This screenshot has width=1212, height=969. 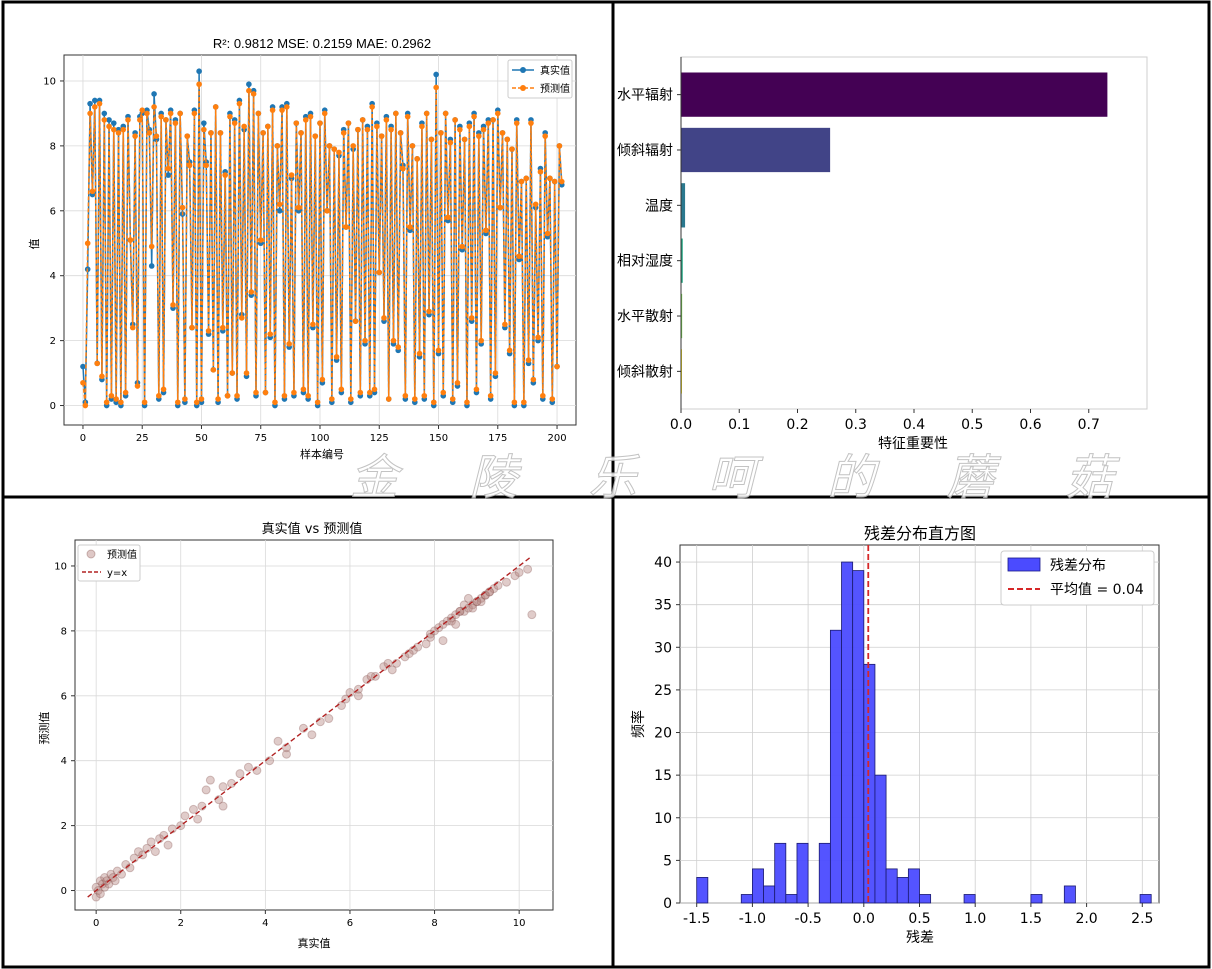 What do you see at coordinates (540, 79) in the screenshot?
I see `line-chart-legend: 真实值 预测值` at bounding box center [540, 79].